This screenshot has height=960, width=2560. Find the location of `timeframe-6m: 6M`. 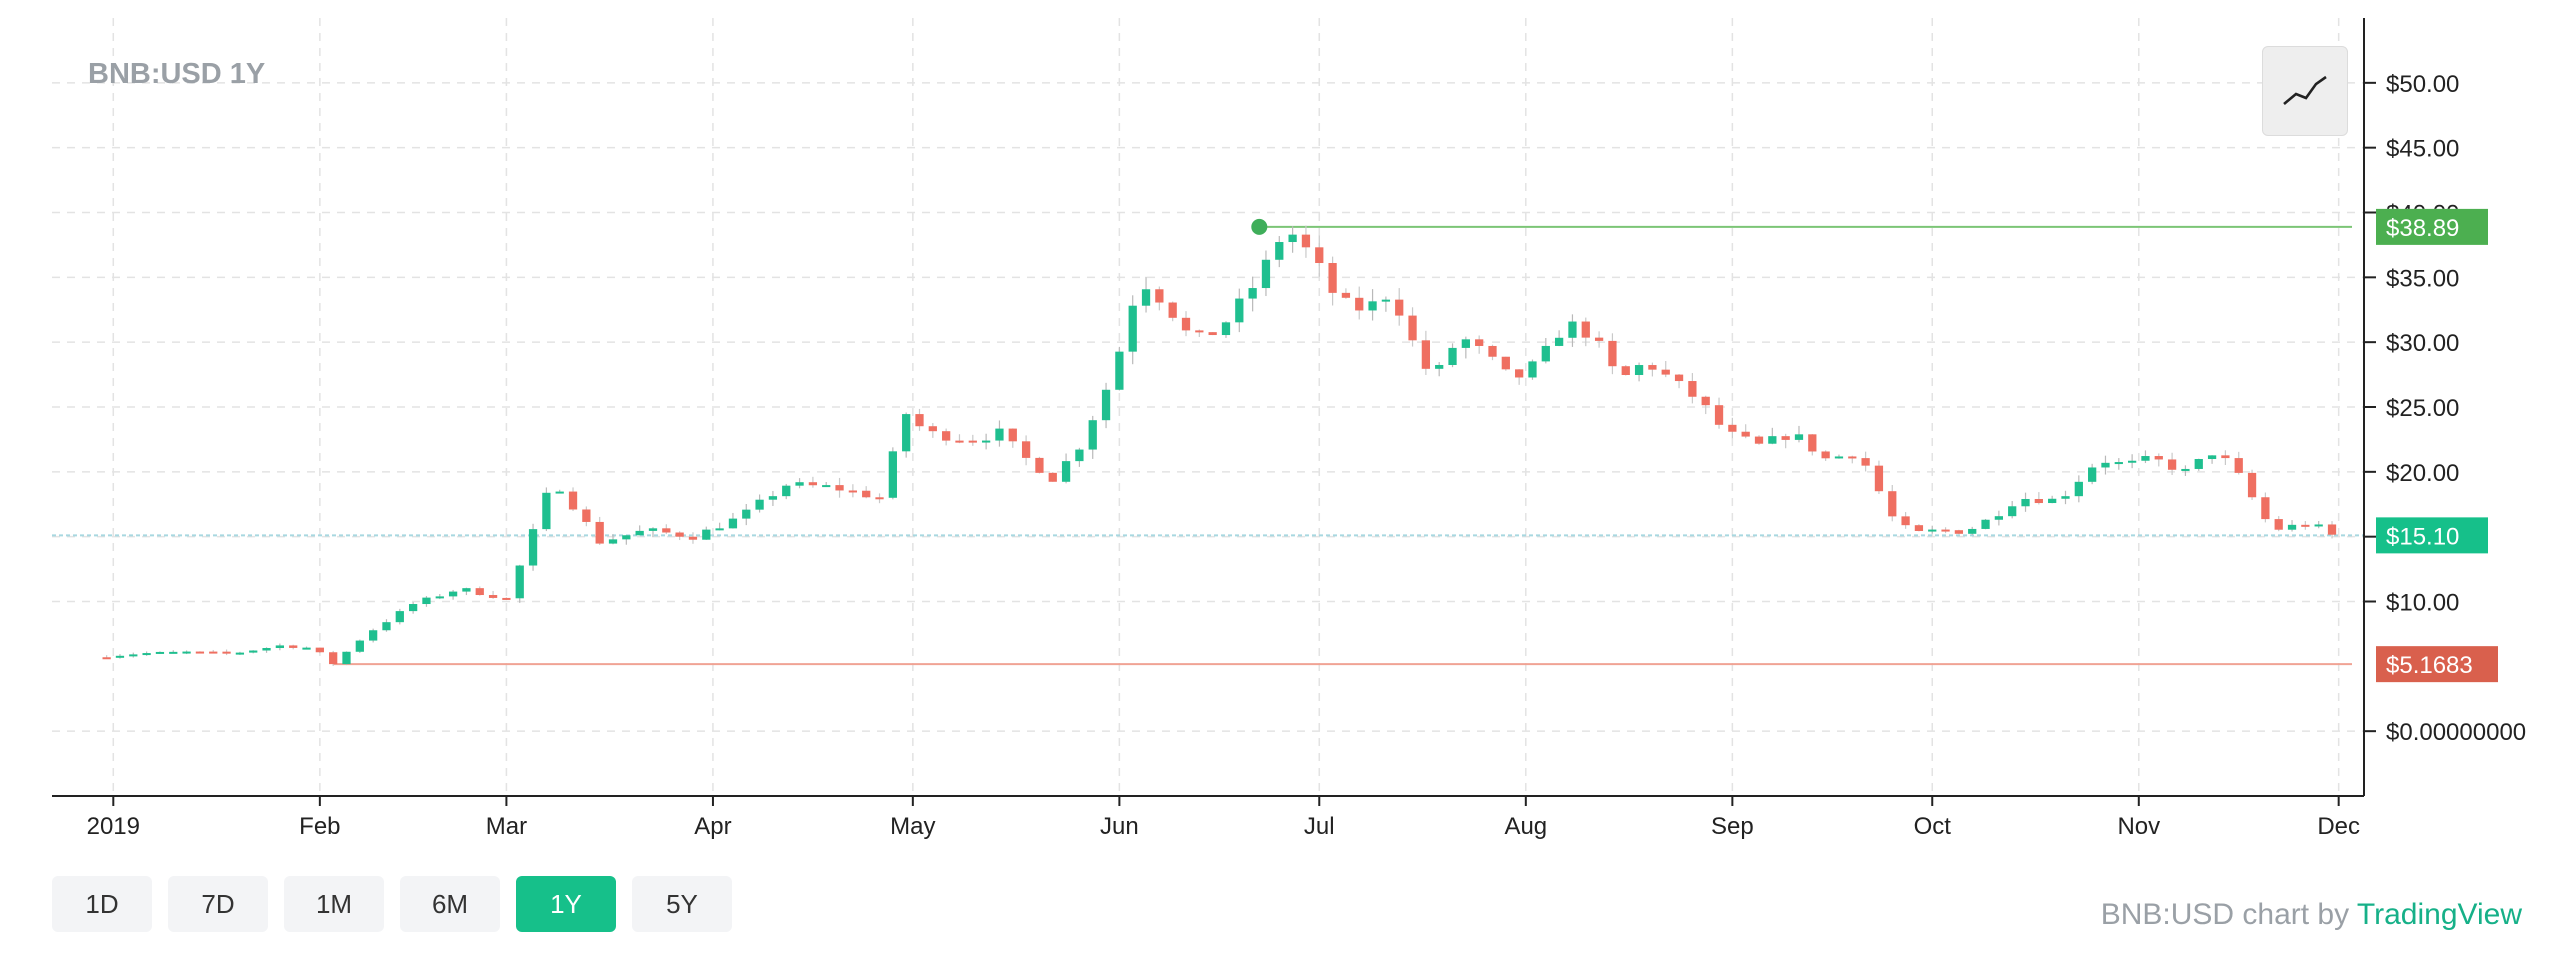

timeframe-6m: 6M is located at coordinates (450, 904).